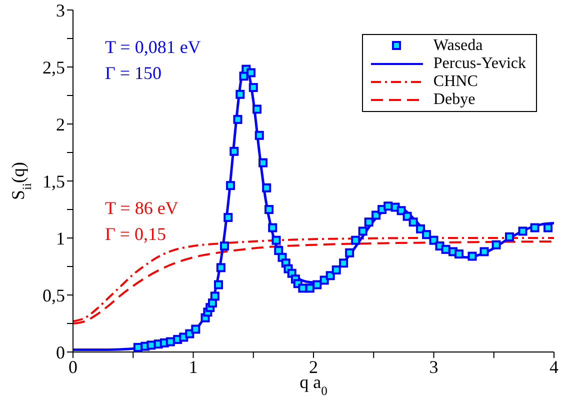  What do you see at coordinates (193, 366) in the screenshot?
I see `x-tick-label: 1` at bounding box center [193, 366].